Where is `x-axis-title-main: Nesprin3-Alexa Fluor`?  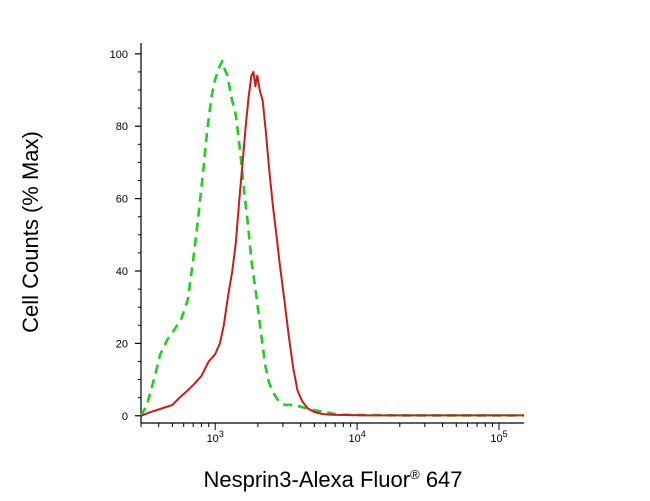
x-axis-title-main: Nesprin3-Alexa Fluor is located at coordinates (306, 479).